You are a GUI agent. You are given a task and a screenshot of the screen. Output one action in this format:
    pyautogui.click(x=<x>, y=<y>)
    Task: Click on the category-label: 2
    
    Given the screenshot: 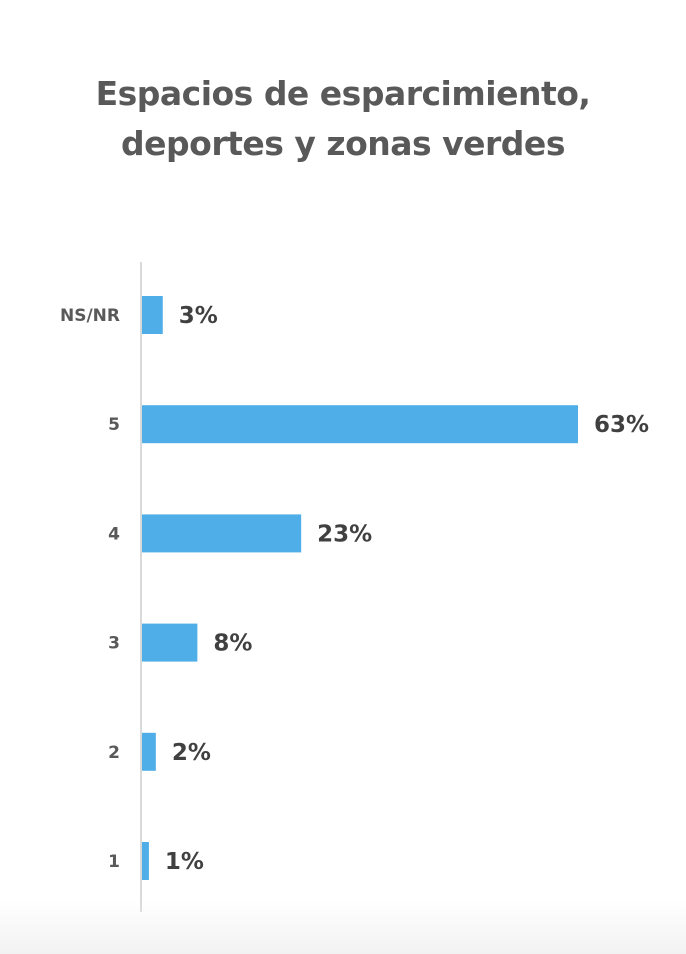 What is the action you would take?
    pyautogui.click(x=114, y=753)
    